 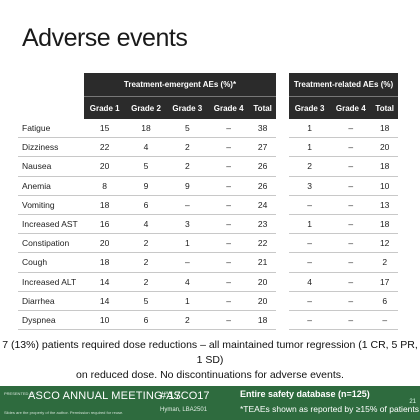 What do you see at coordinates (105, 107) in the screenshot?
I see `teae-column-header: Grade 1` at bounding box center [105, 107].